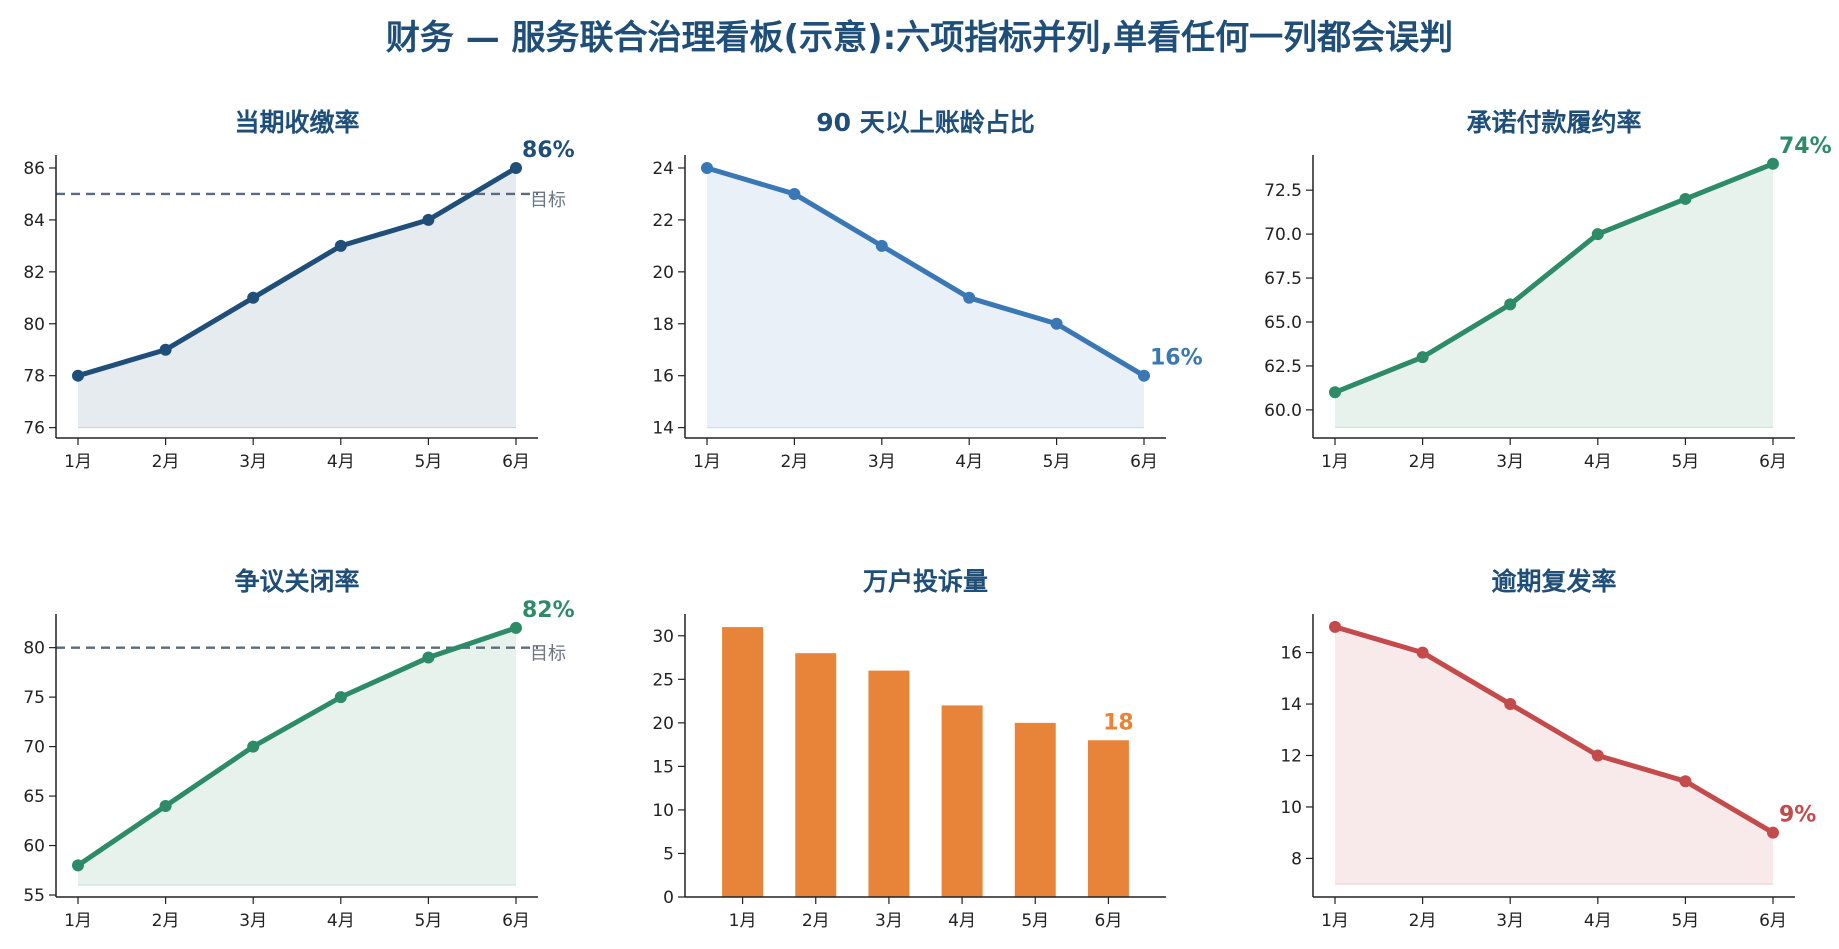 Image resolution: width=1839 pixels, height=949 pixels. I want to click on y-tick-label: 86, so click(34, 169).